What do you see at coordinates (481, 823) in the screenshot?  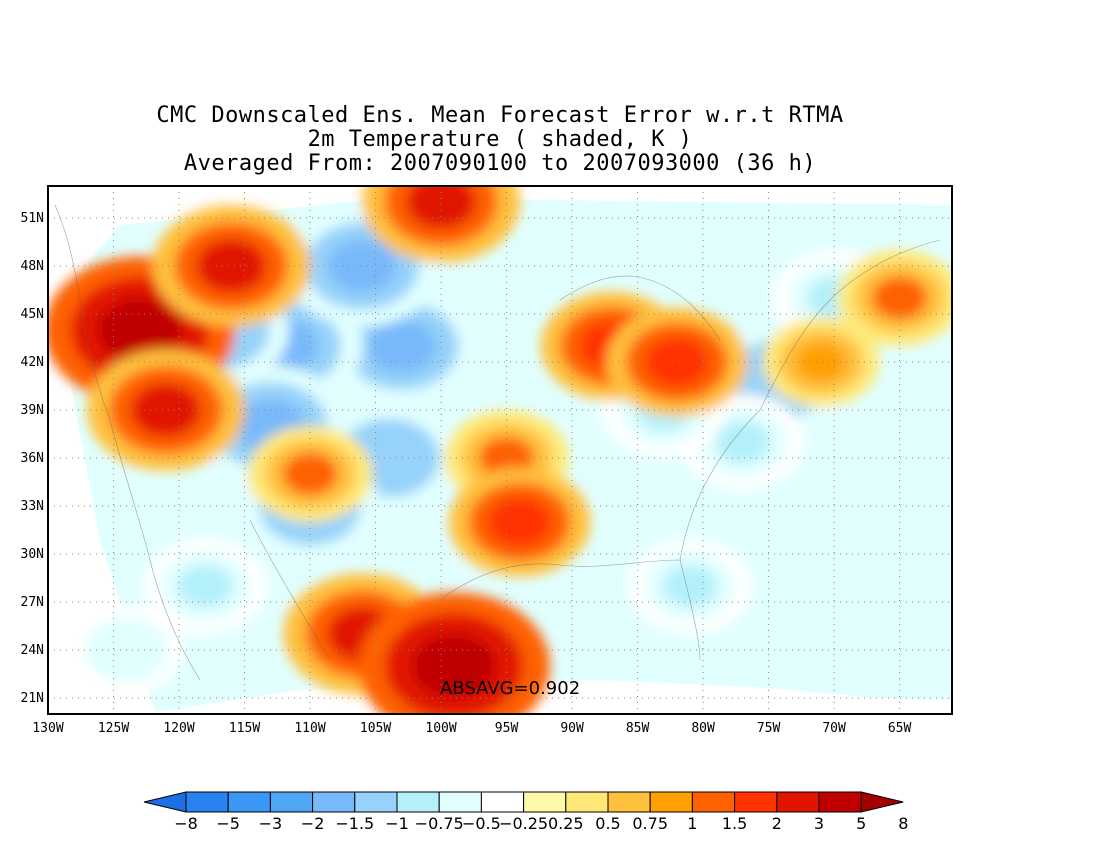 I see `colorbar-label: −0.5` at bounding box center [481, 823].